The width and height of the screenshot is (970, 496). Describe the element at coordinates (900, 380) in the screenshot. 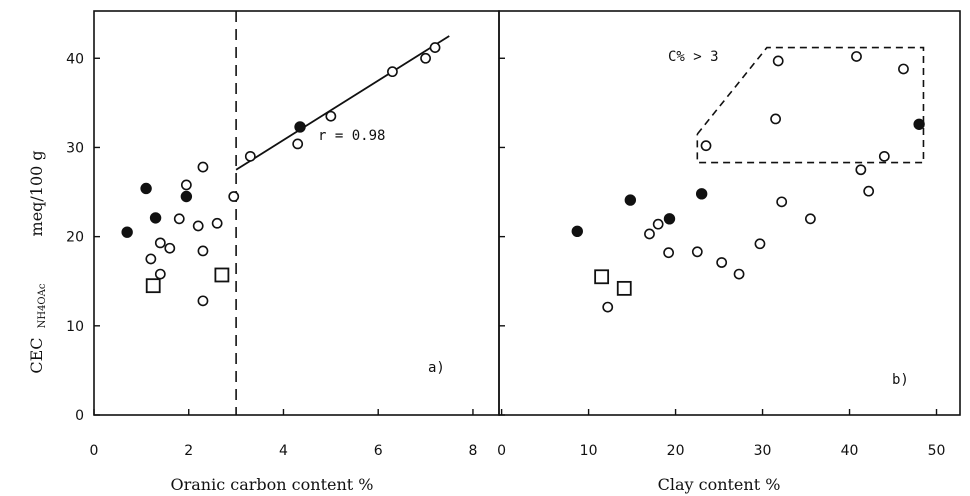

I see `panel-b-label: b)` at that location.